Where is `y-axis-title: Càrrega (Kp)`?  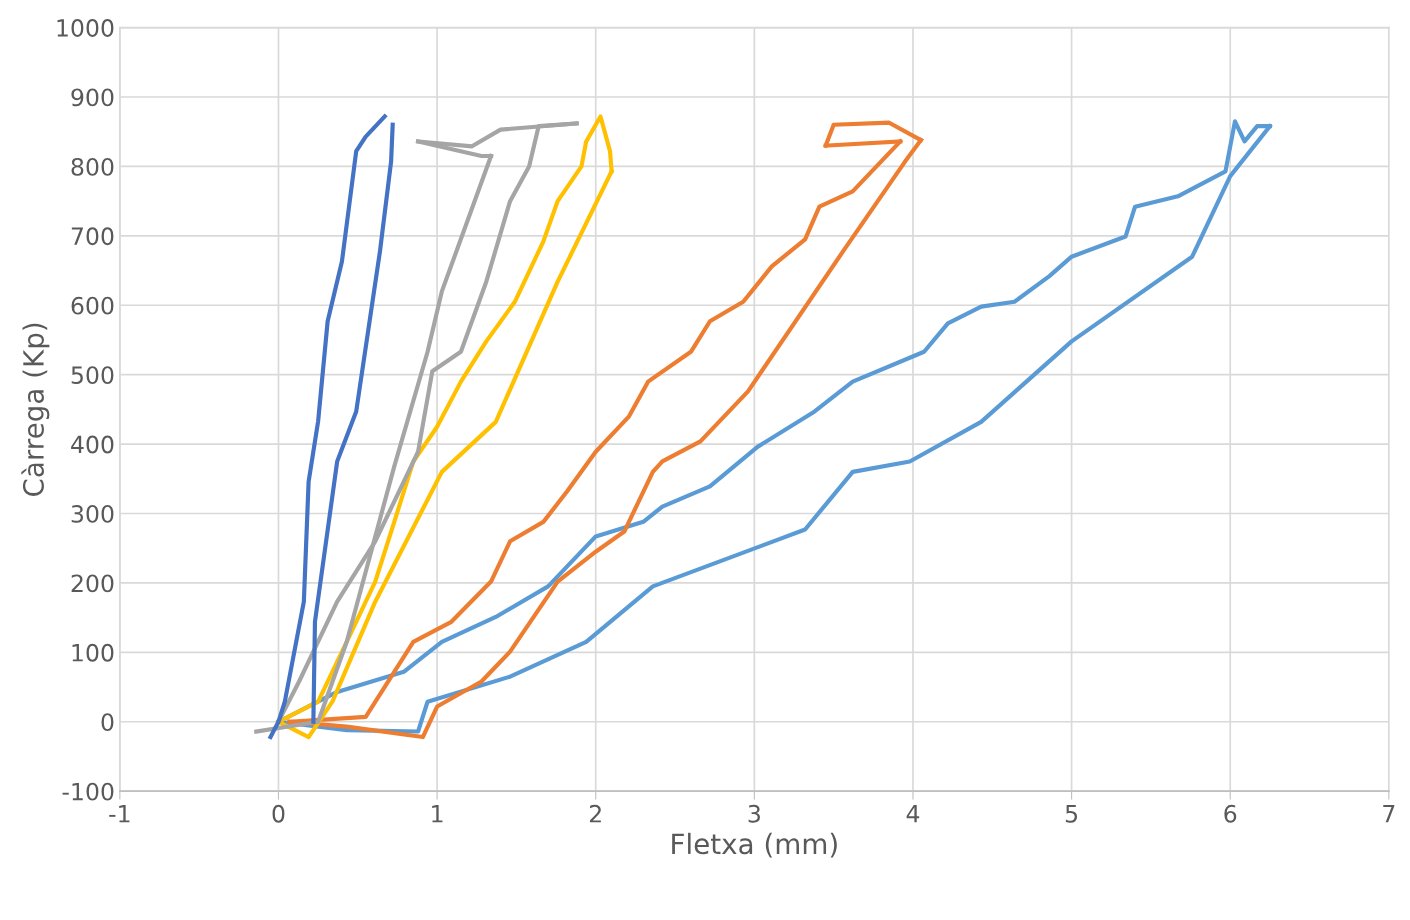 y-axis-title: Càrrega (Kp) is located at coordinates (35, 409).